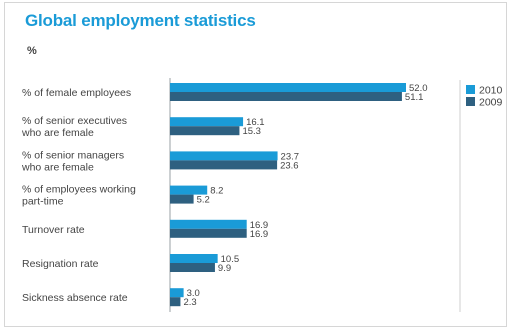  I want to click on category-label-line: Sickness absence rate, so click(75, 298).